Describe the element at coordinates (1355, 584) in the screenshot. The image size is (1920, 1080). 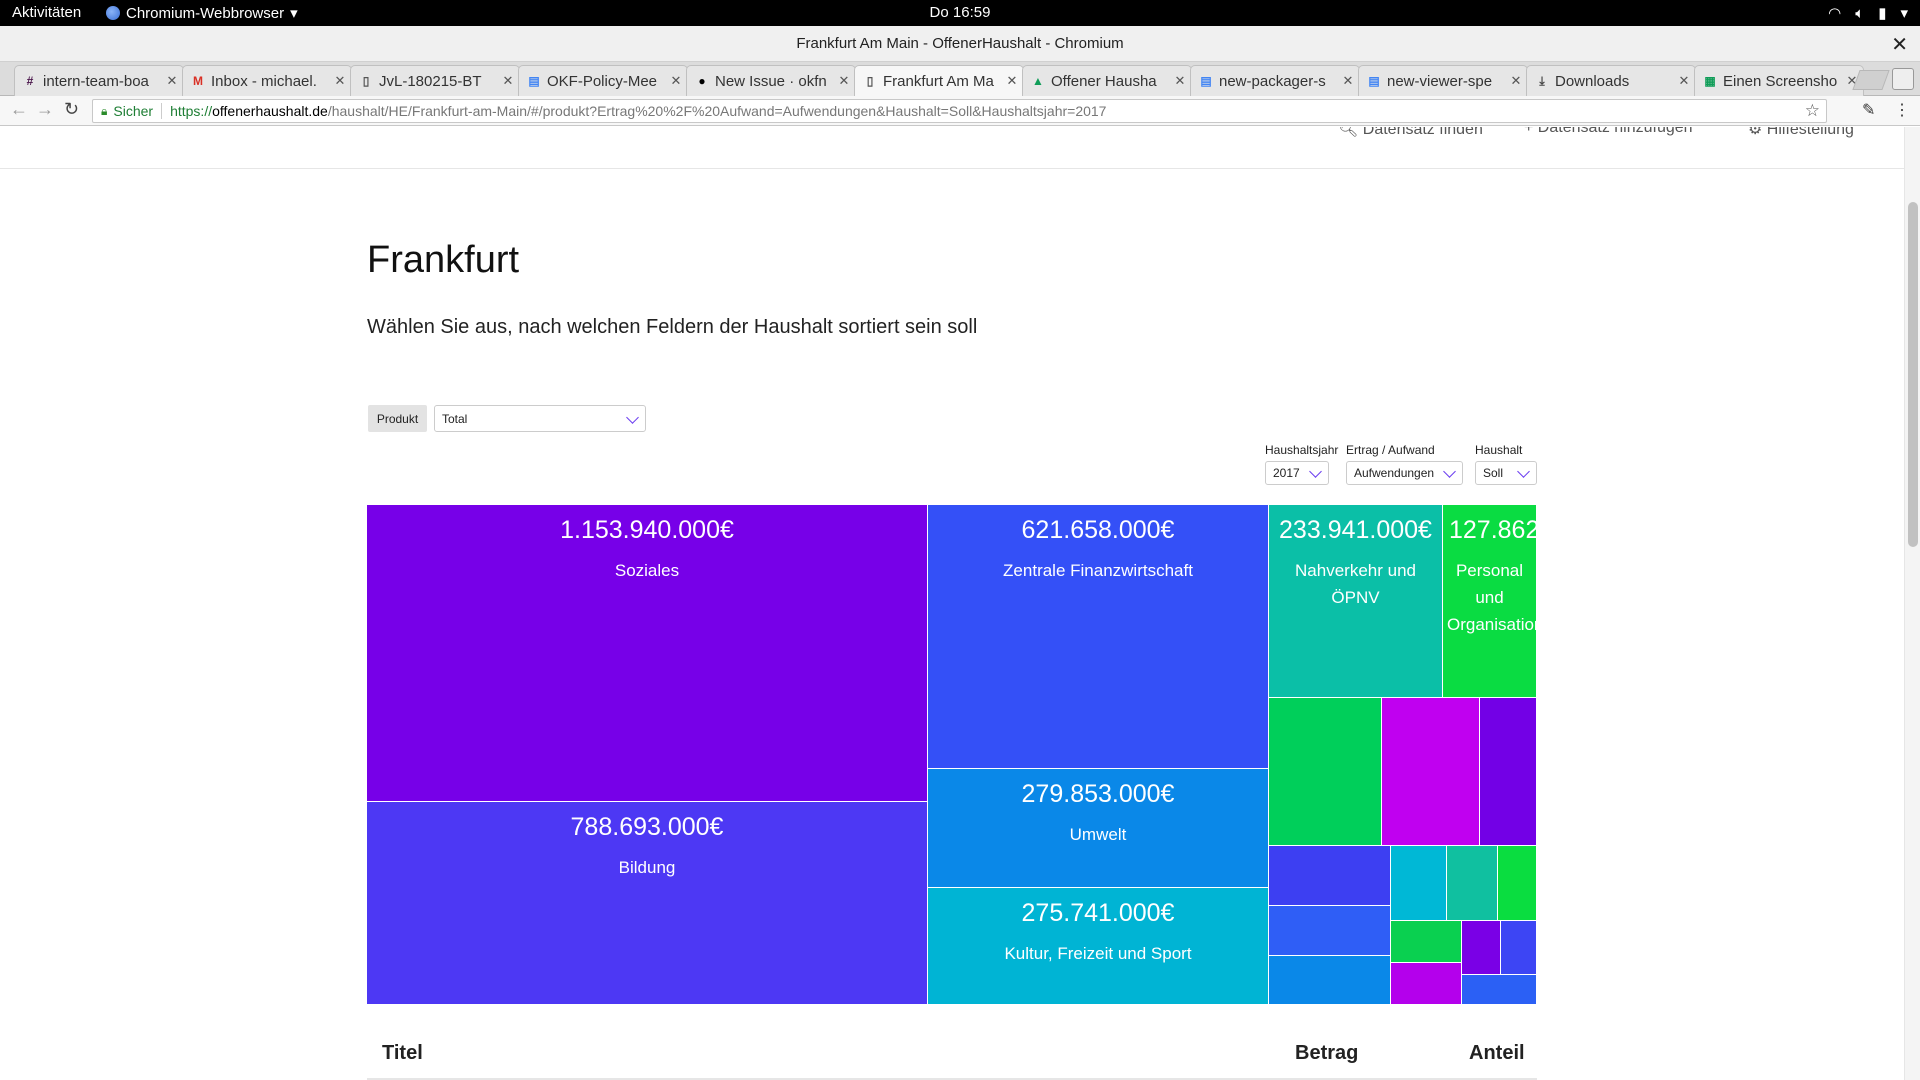
I see `treemap-cell-name: Nahverkehr und ÖPNV` at that location.